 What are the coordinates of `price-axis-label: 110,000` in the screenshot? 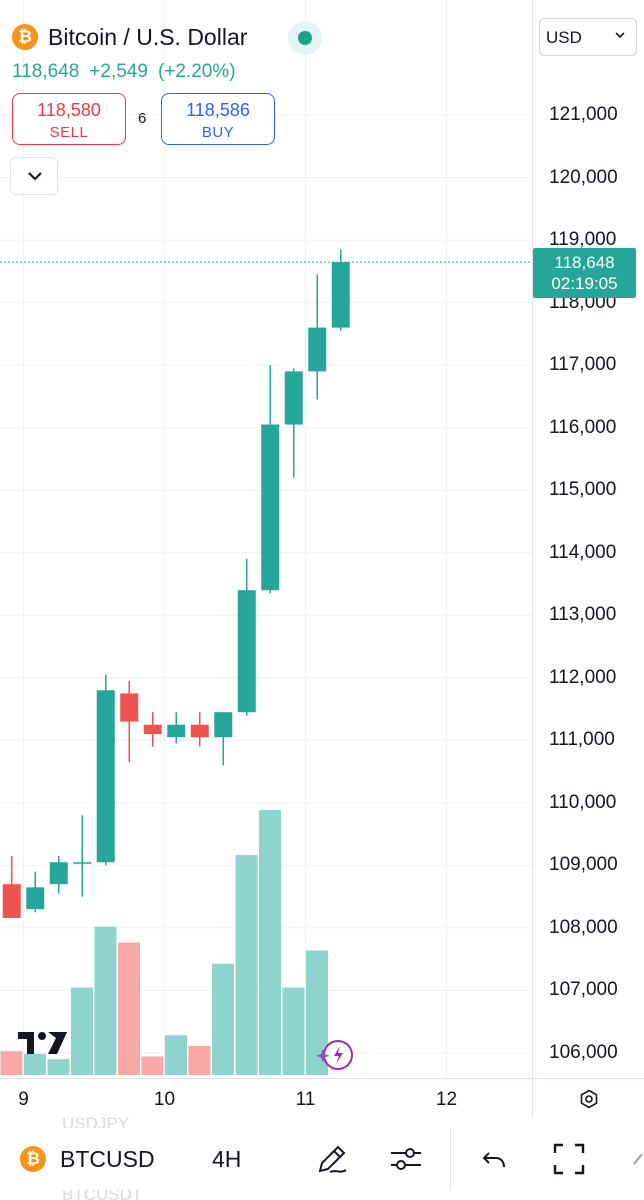 It's located at (583, 802).